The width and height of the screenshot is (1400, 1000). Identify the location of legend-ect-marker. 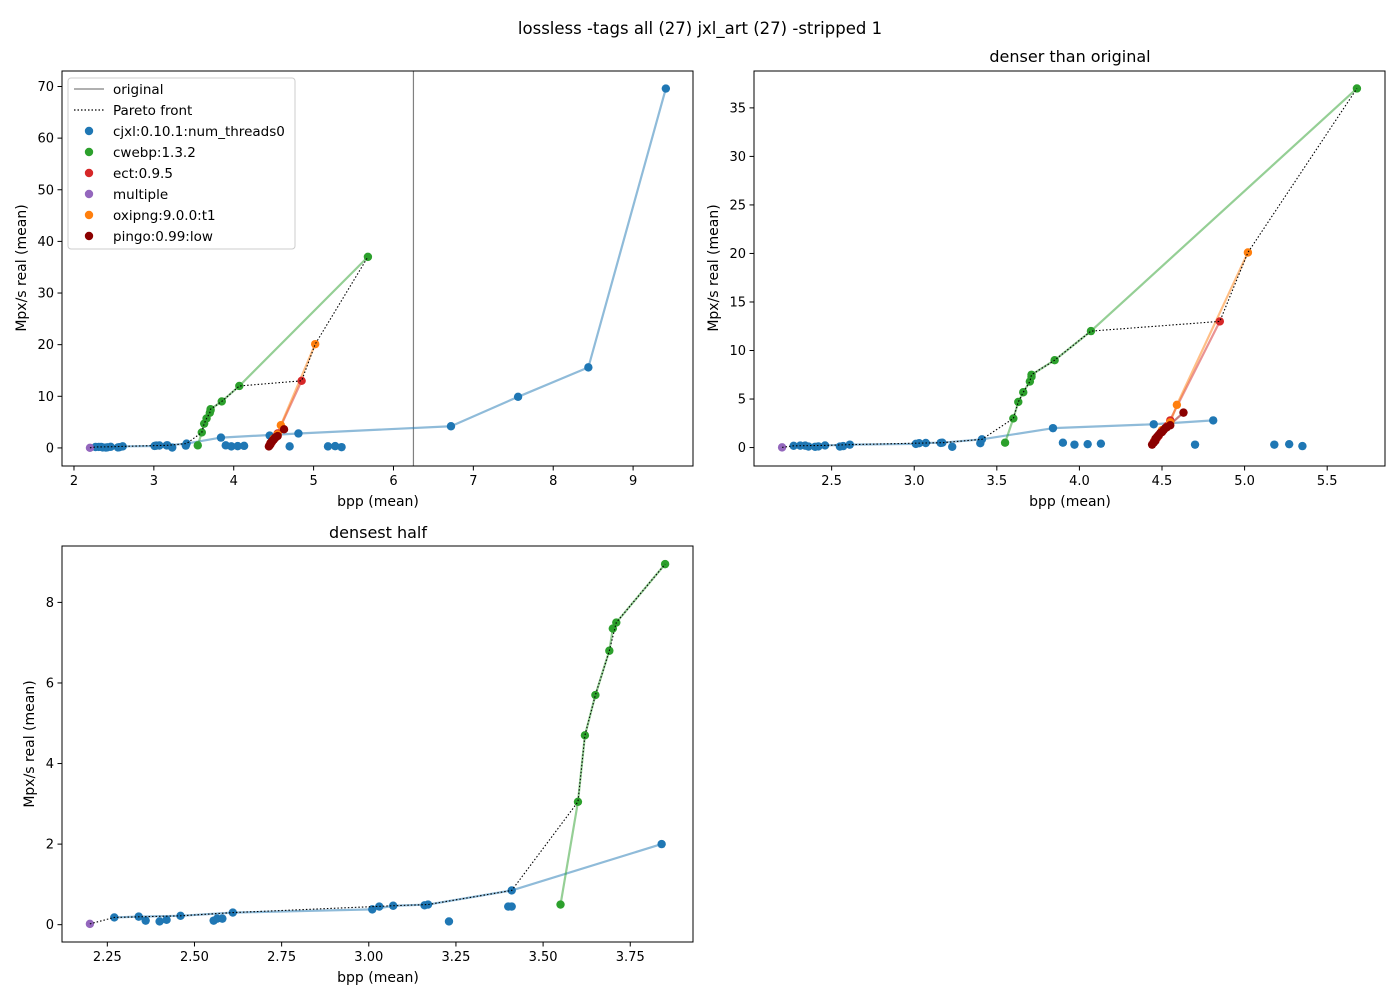
(89, 173).